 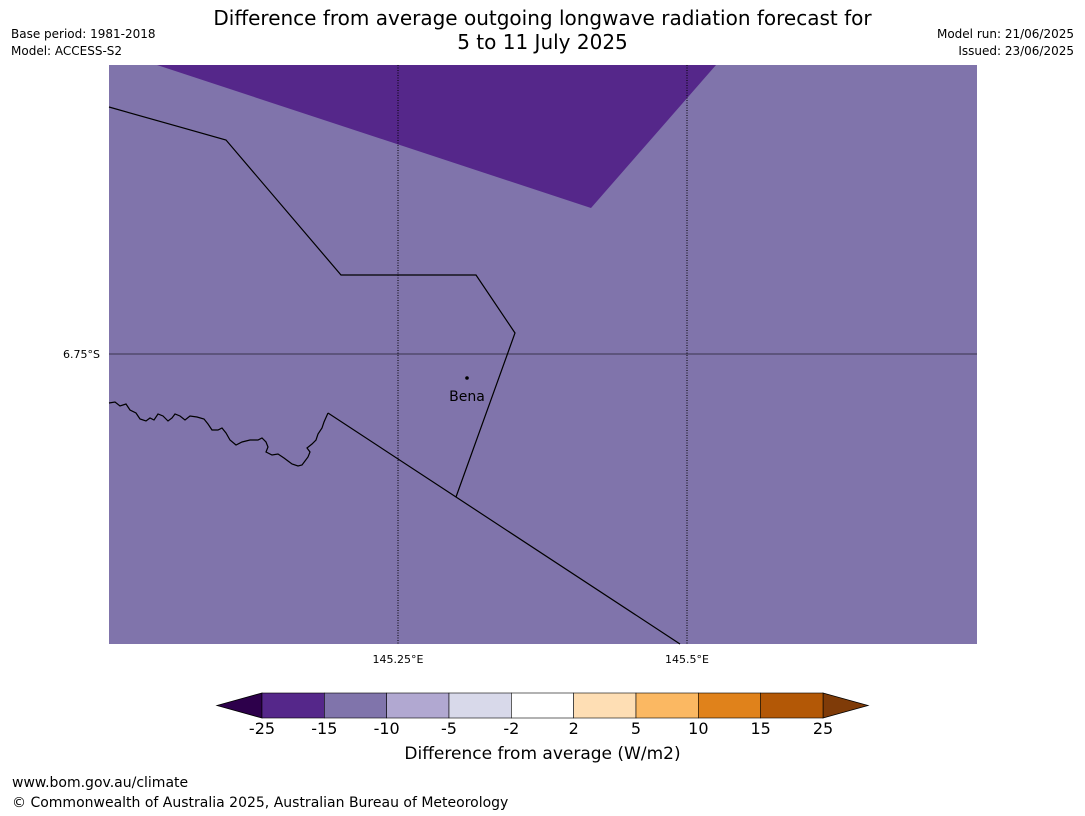 I want to click on colorbar-tick-label: -5, so click(x=449, y=728).